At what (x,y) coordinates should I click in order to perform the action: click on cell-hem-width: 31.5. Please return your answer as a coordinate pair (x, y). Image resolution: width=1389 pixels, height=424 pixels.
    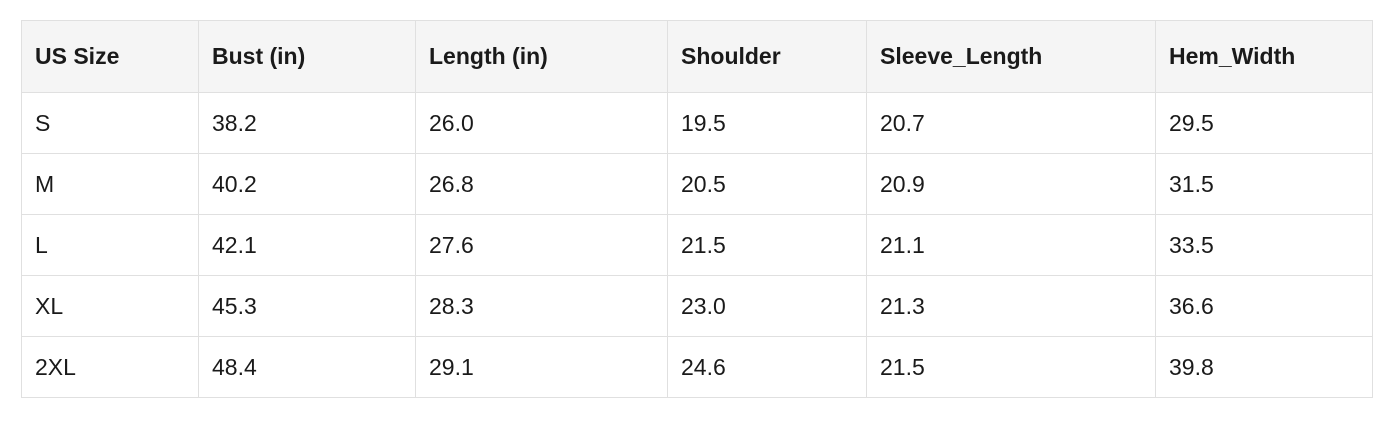
    Looking at the image, I should click on (1264, 184).